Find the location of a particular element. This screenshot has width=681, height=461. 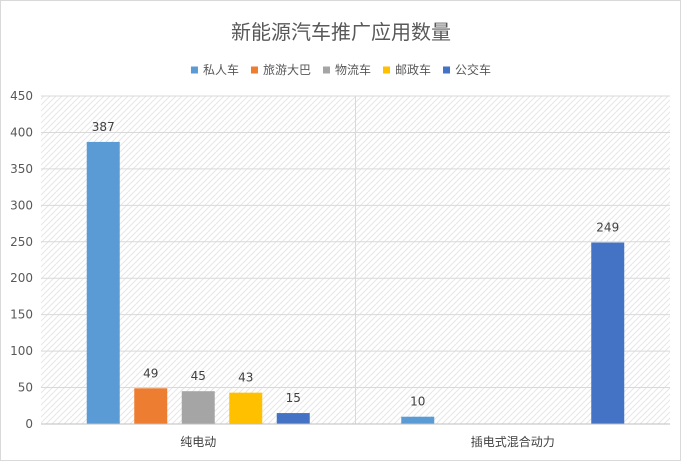

y-axis: 0 50 100 150 200 250 300 350 400 450 is located at coordinates (21, 260).